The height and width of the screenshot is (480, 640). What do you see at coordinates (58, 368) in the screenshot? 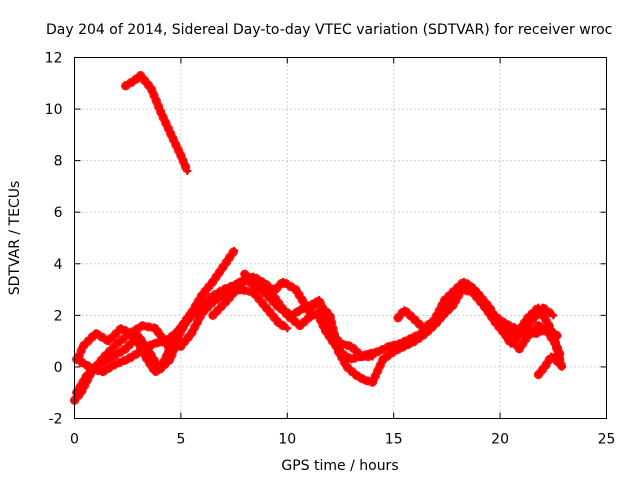
I see `y-tick-label: 0` at bounding box center [58, 368].